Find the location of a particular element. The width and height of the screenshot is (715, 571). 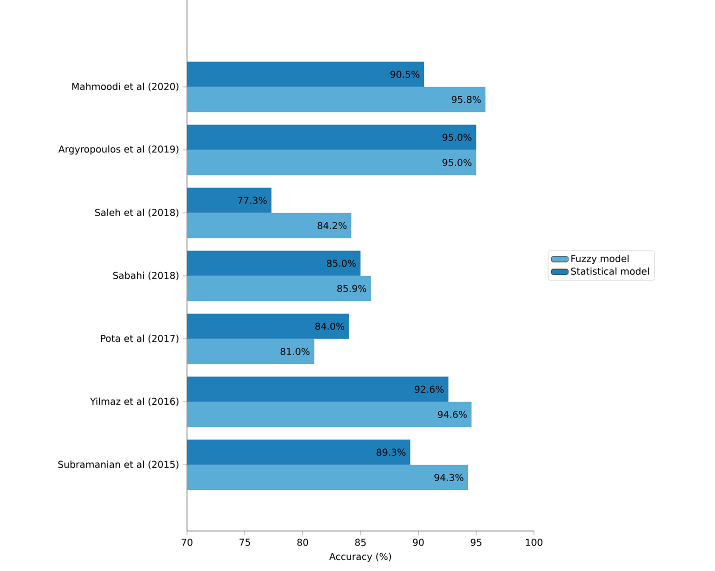

y-tick-label: Argyropoulos et al (2019) is located at coordinates (118, 149).